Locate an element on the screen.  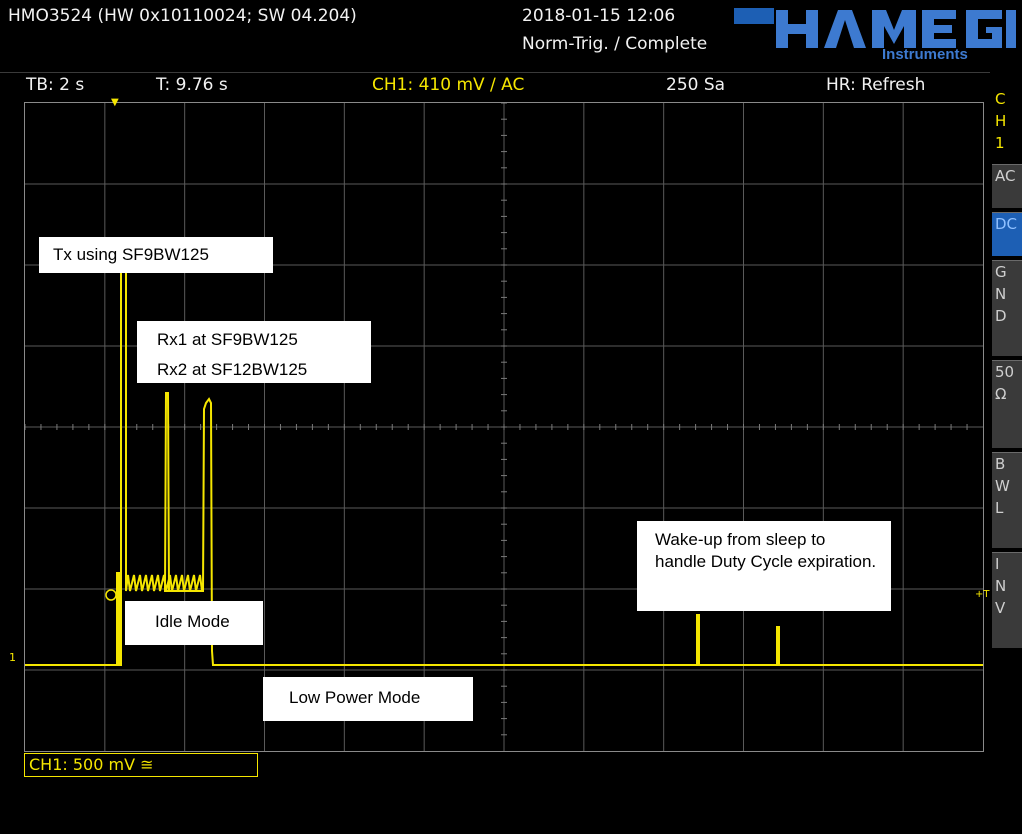
impedance-50-ohm-button: 50 Ω is located at coordinates (1007, 404).